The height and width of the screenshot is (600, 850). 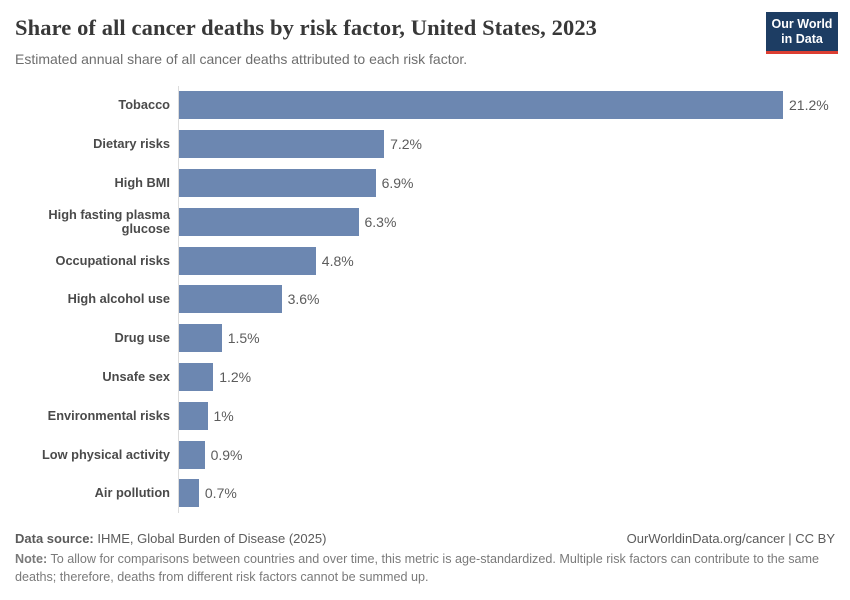 I want to click on bar-category-label: Occupational risks, so click(x=112, y=260).